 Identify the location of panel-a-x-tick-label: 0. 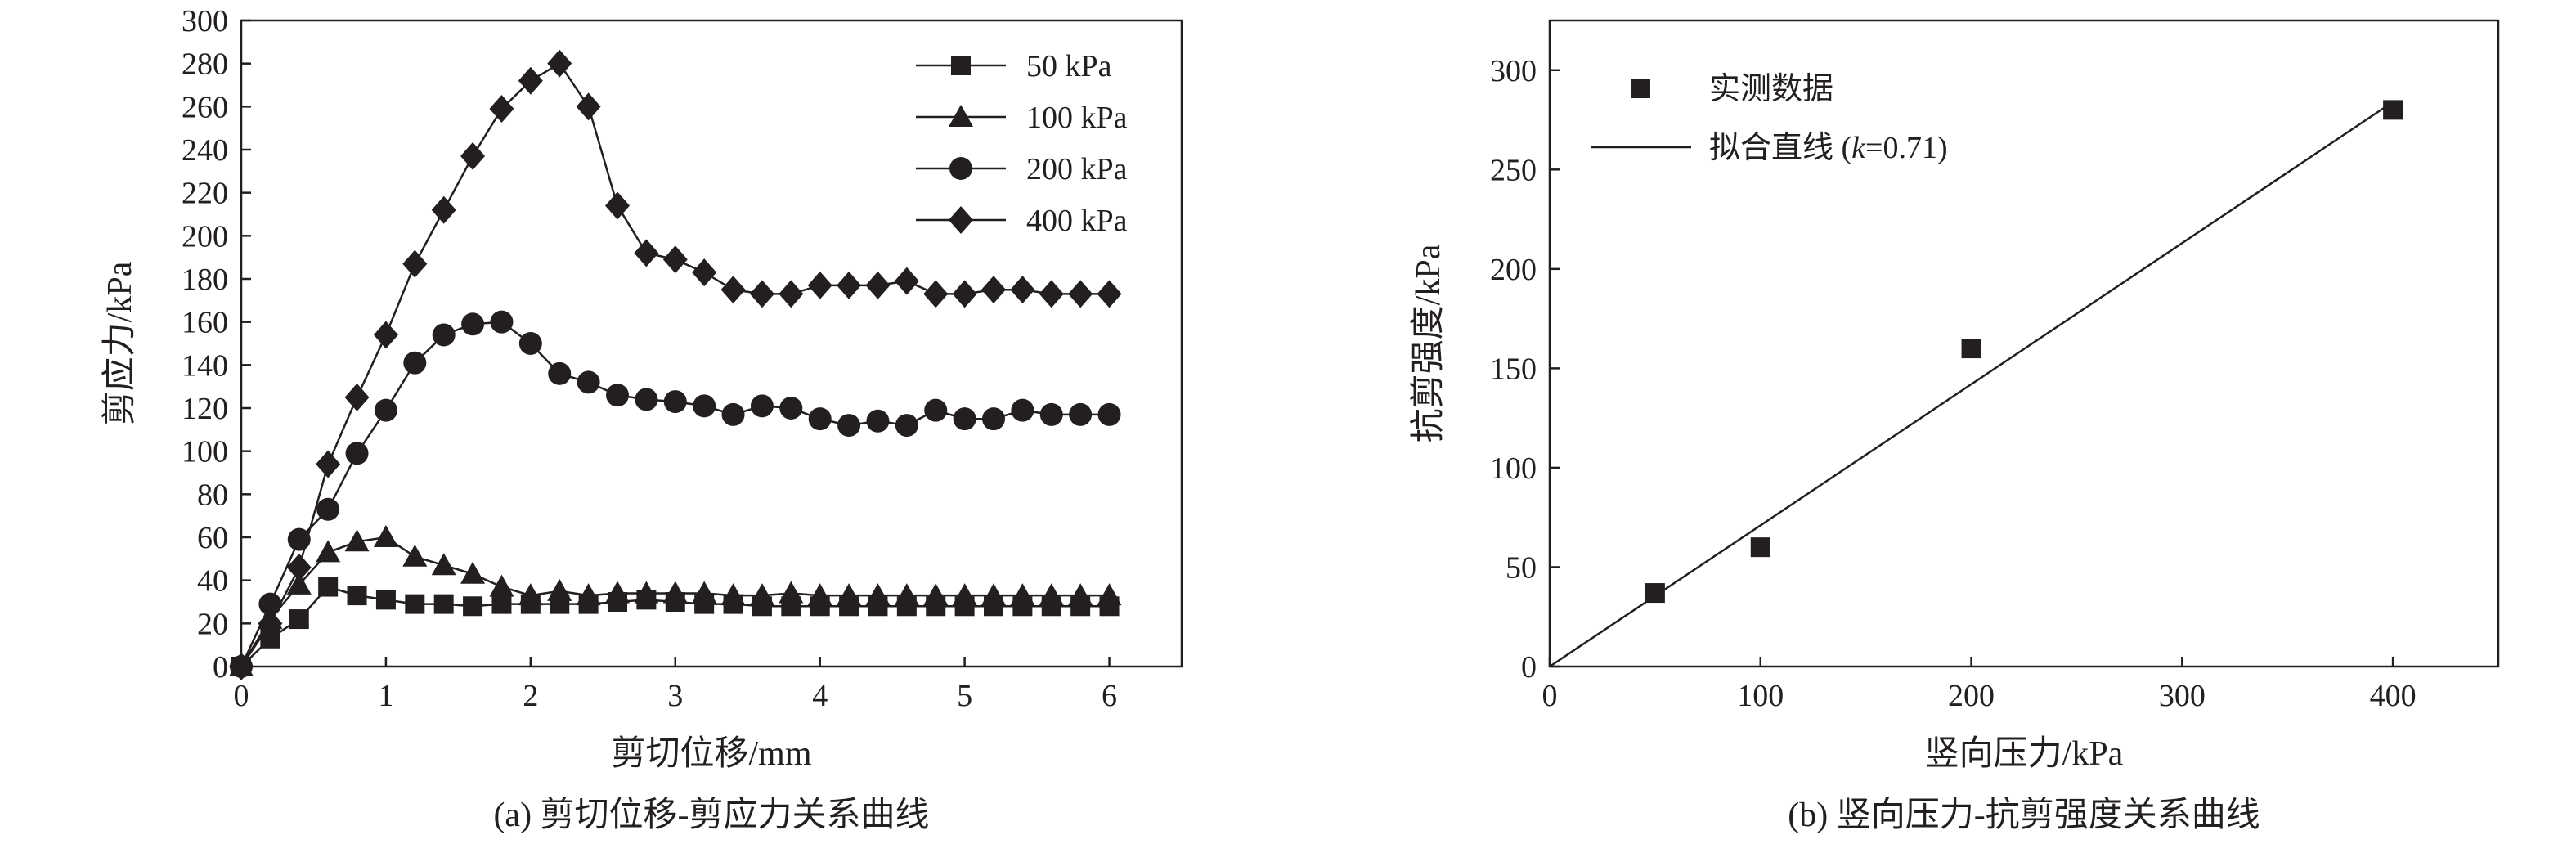
(241, 696).